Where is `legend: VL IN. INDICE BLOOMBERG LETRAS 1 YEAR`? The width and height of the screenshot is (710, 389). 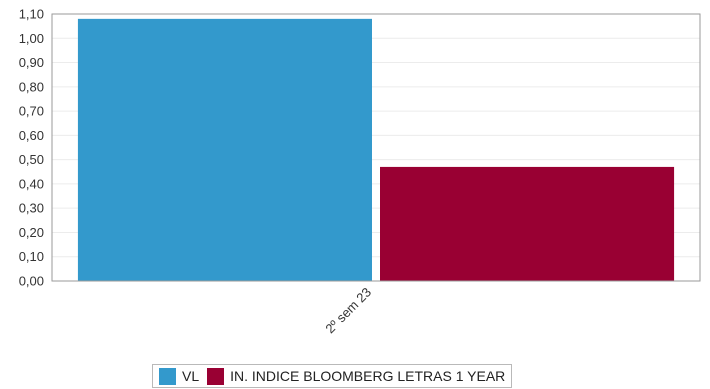
legend: VL IN. INDICE BLOOMBERG LETRAS 1 YEAR is located at coordinates (332, 376).